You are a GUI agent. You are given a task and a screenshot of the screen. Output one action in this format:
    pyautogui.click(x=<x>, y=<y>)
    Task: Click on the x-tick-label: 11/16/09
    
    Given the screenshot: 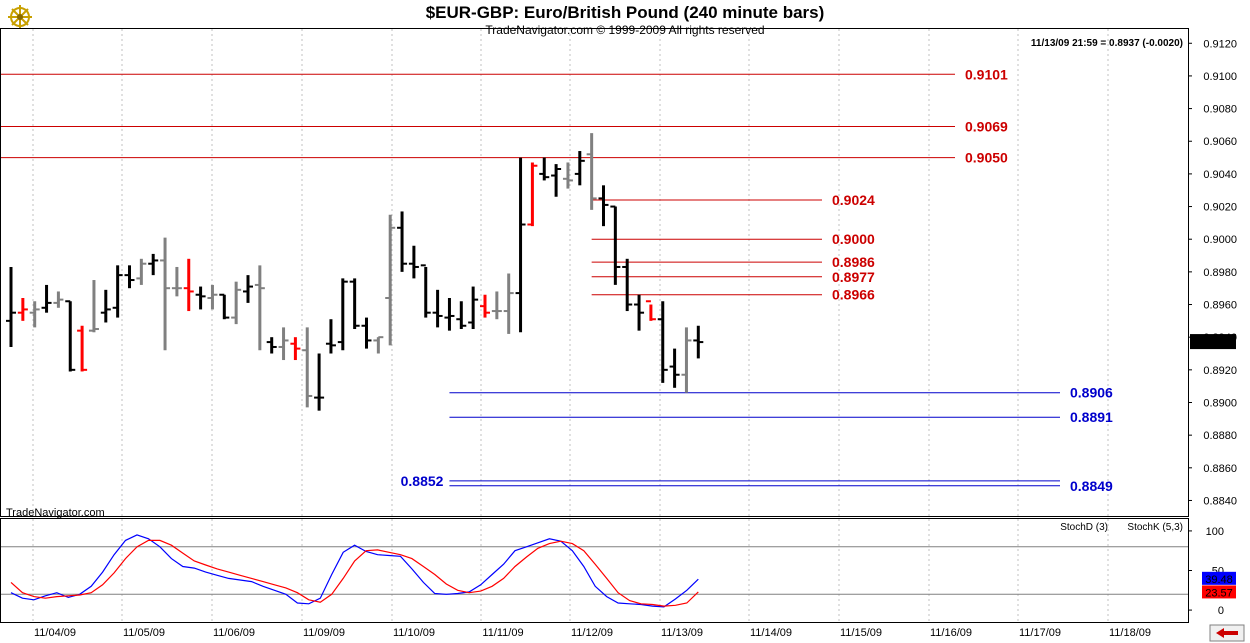 What is the action you would take?
    pyautogui.click(x=951, y=633)
    